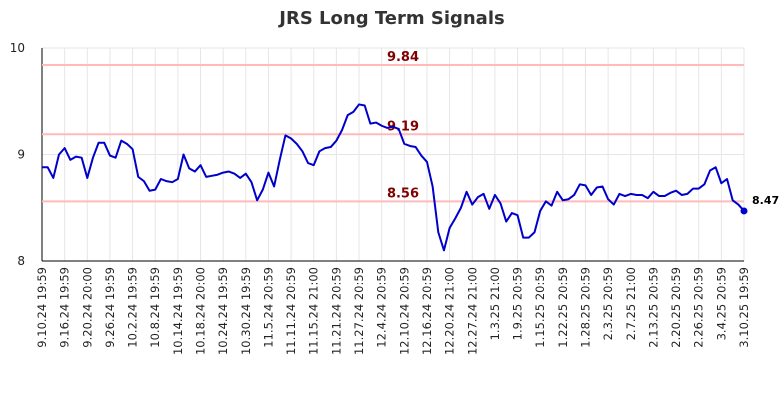  I want to click on x-tick-label: 3.10.25 19:59, so click(744, 307).